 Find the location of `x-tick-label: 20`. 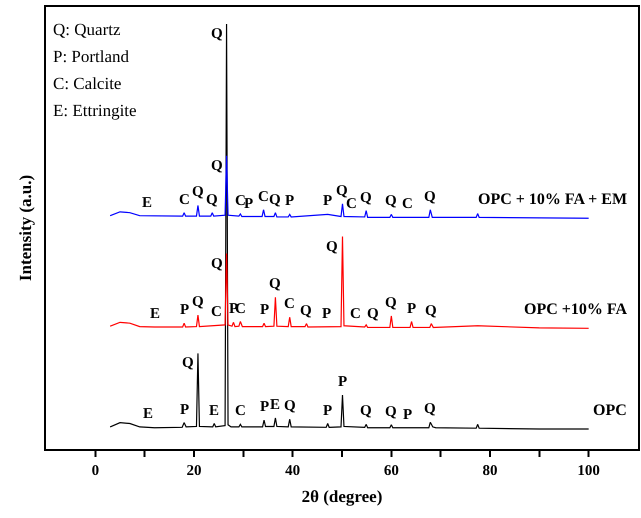

x-tick-label: 20 is located at coordinates (194, 471).